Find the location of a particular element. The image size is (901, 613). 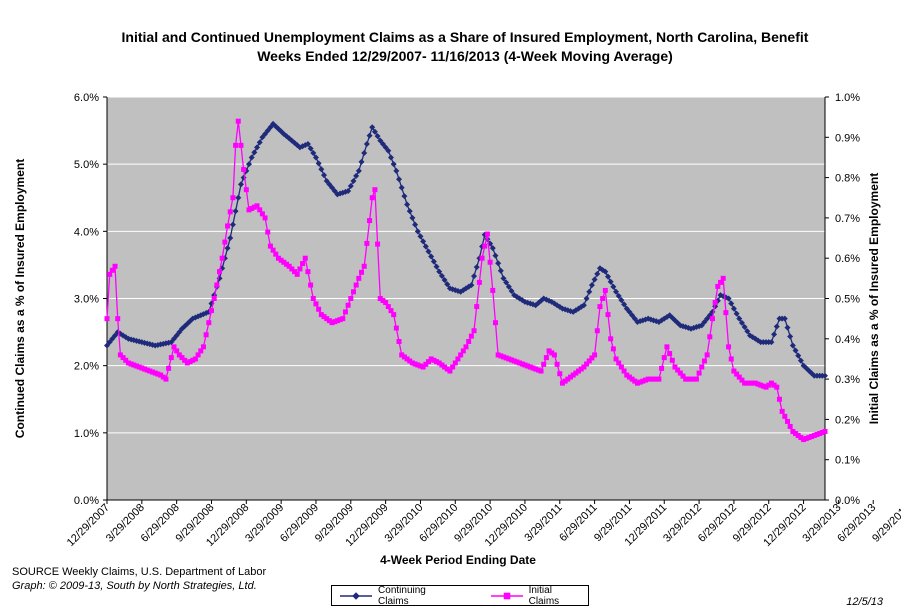

right-tick-label: 0.4% is located at coordinates (847, 340).